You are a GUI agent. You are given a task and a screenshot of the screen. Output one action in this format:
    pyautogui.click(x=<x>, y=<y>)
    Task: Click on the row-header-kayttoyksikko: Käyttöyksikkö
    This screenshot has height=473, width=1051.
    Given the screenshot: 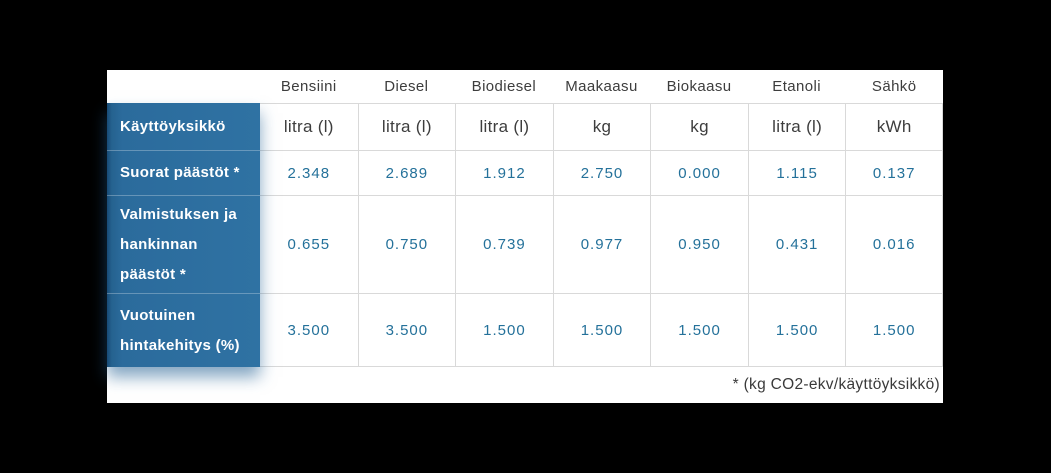 What is the action you would take?
    pyautogui.click(x=173, y=126)
    